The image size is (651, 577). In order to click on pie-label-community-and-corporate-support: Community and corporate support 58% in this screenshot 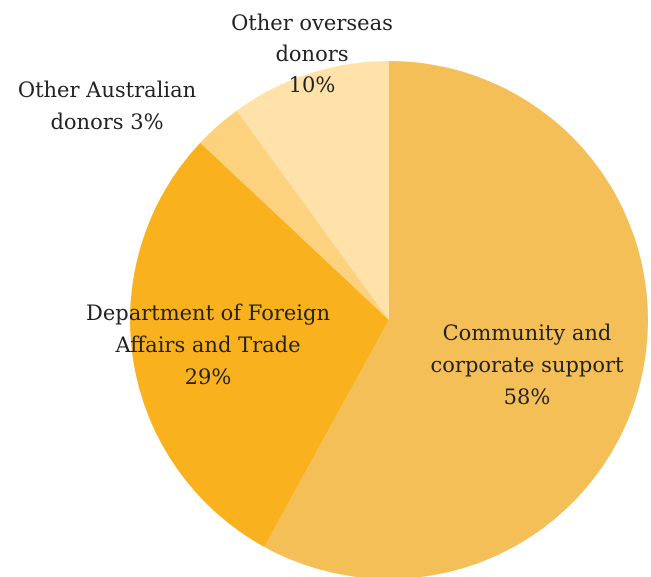, I will do `click(527, 365)`.